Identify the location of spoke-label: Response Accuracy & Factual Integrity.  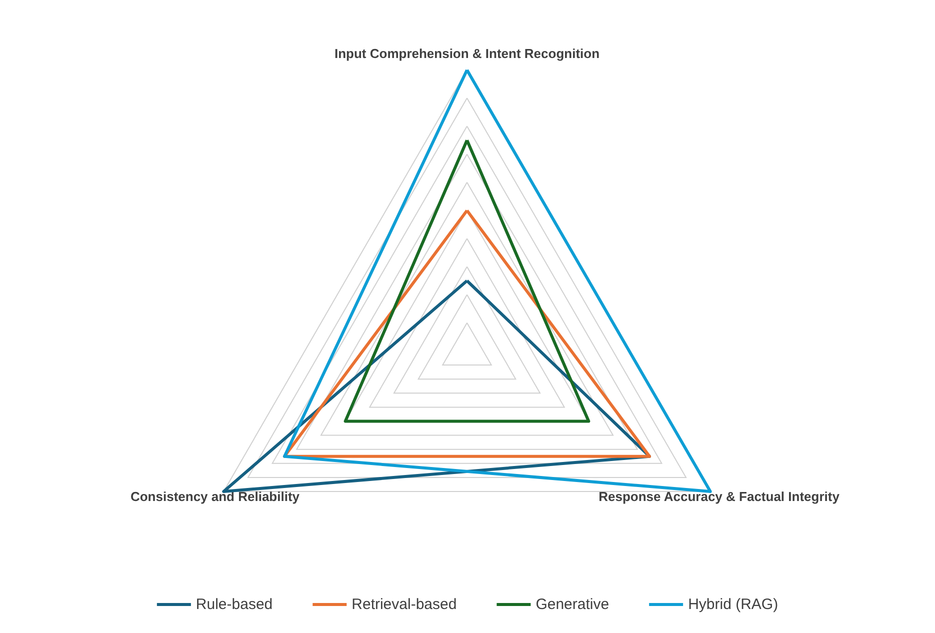
(719, 496).